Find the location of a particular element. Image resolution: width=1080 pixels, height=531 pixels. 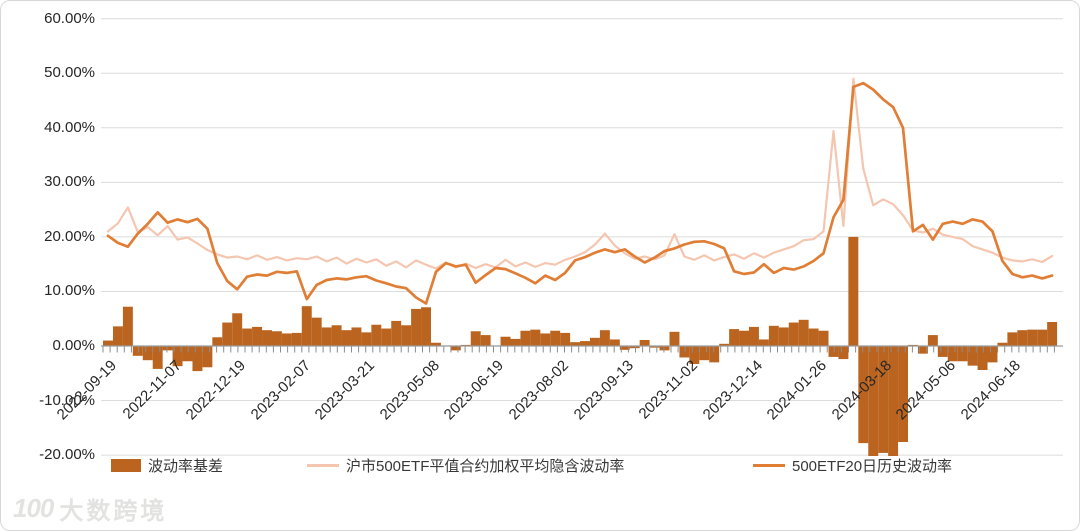

y-axis-tick-label: -20.00% is located at coordinates (67, 455).